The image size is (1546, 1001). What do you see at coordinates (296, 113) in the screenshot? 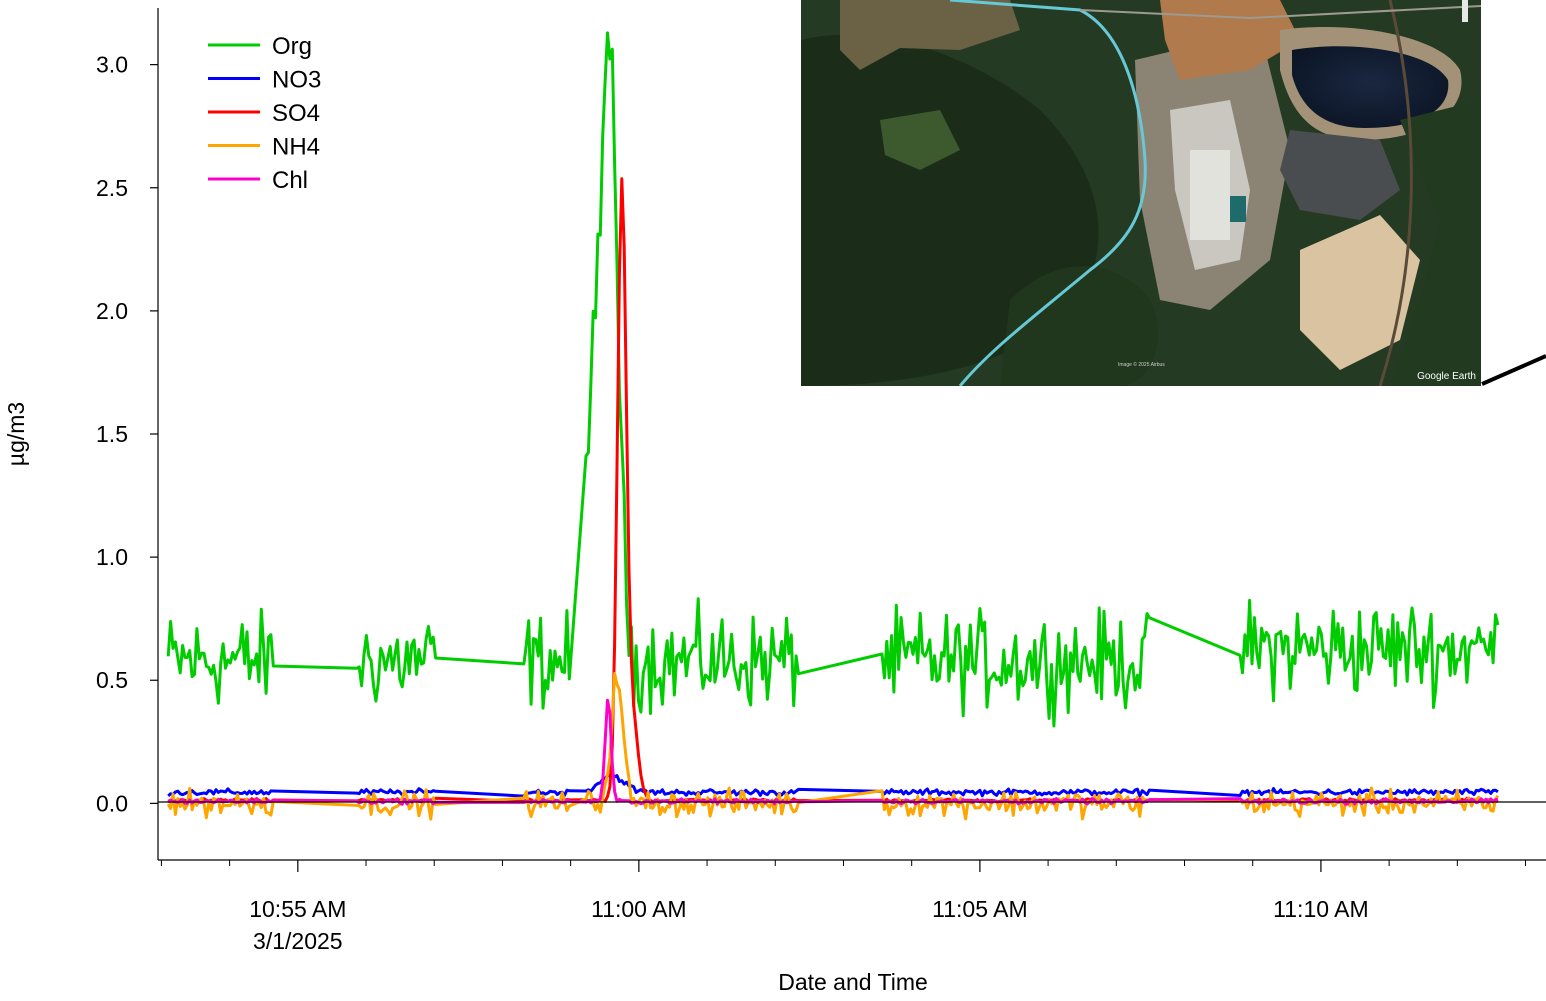
I see `legend-label: SO4` at bounding box center [296, 113].